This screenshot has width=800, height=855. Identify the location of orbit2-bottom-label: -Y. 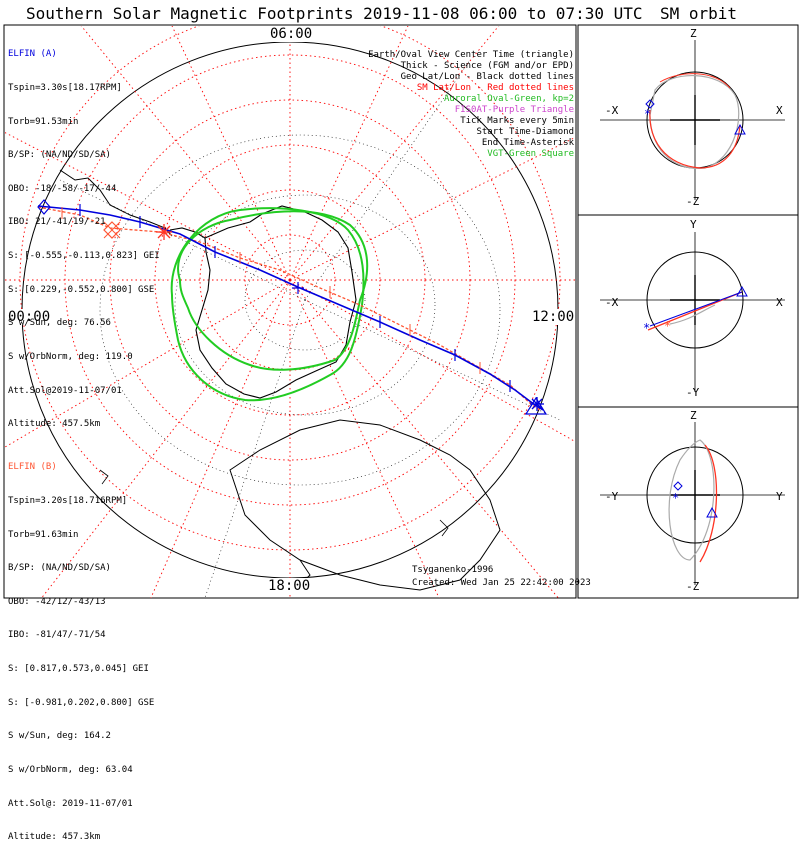
(693, 392).